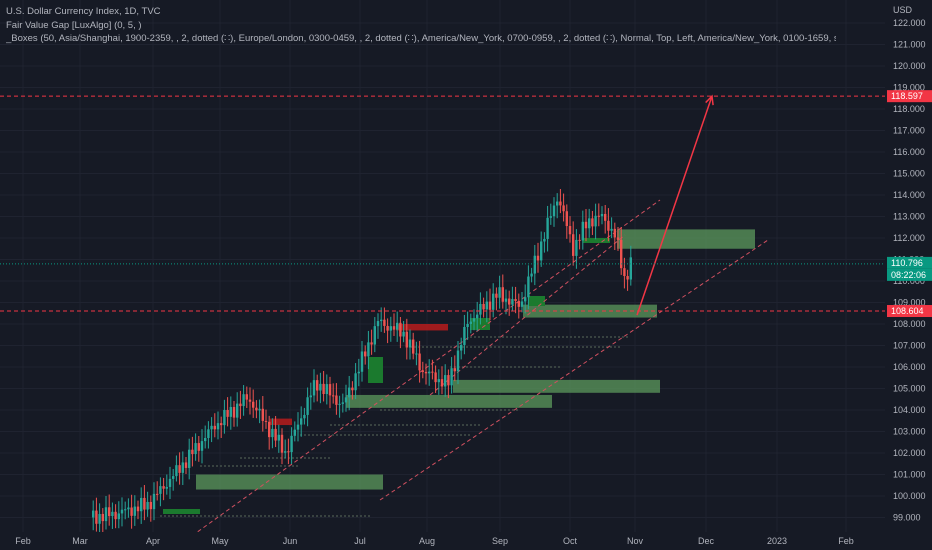  What do you see at coordinates (427, 541) in the screenshot?
I see `time-tick-label: Aug` at bounding box center [427, 541].